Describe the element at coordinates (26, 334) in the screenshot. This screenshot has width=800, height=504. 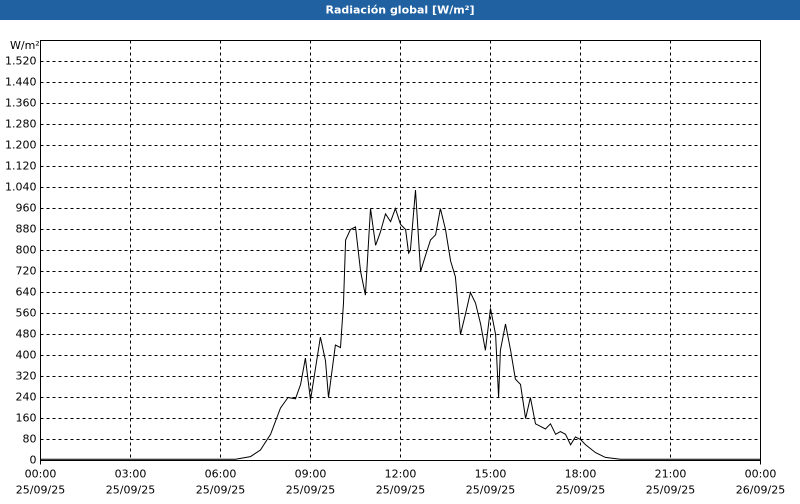
I see `y-tick-label: 480` at that location.